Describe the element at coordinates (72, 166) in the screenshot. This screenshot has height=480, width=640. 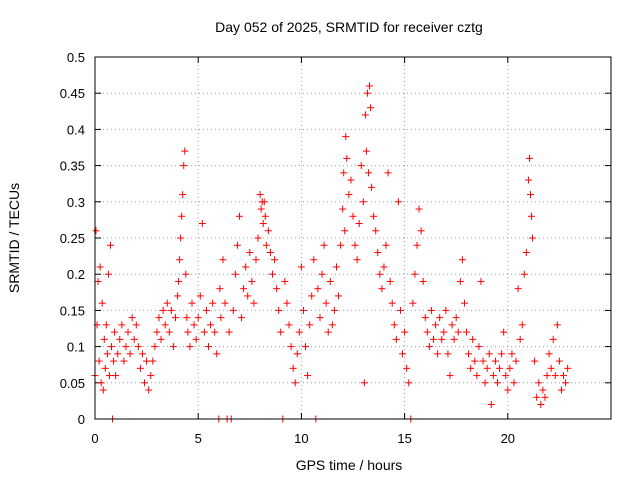
I see `y-tick-label: 0.35` at that location.